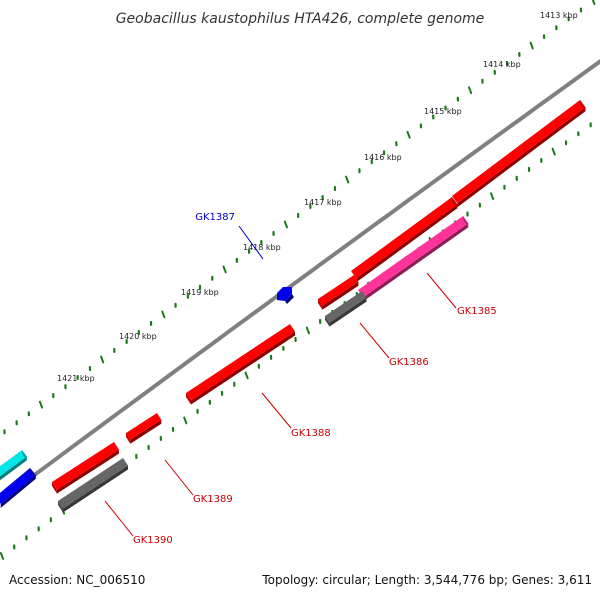 The image size is (600, 600). Describe the element at coordinates (243, 368) in the screenshot. I see `gene-gk1388-side` at that location.